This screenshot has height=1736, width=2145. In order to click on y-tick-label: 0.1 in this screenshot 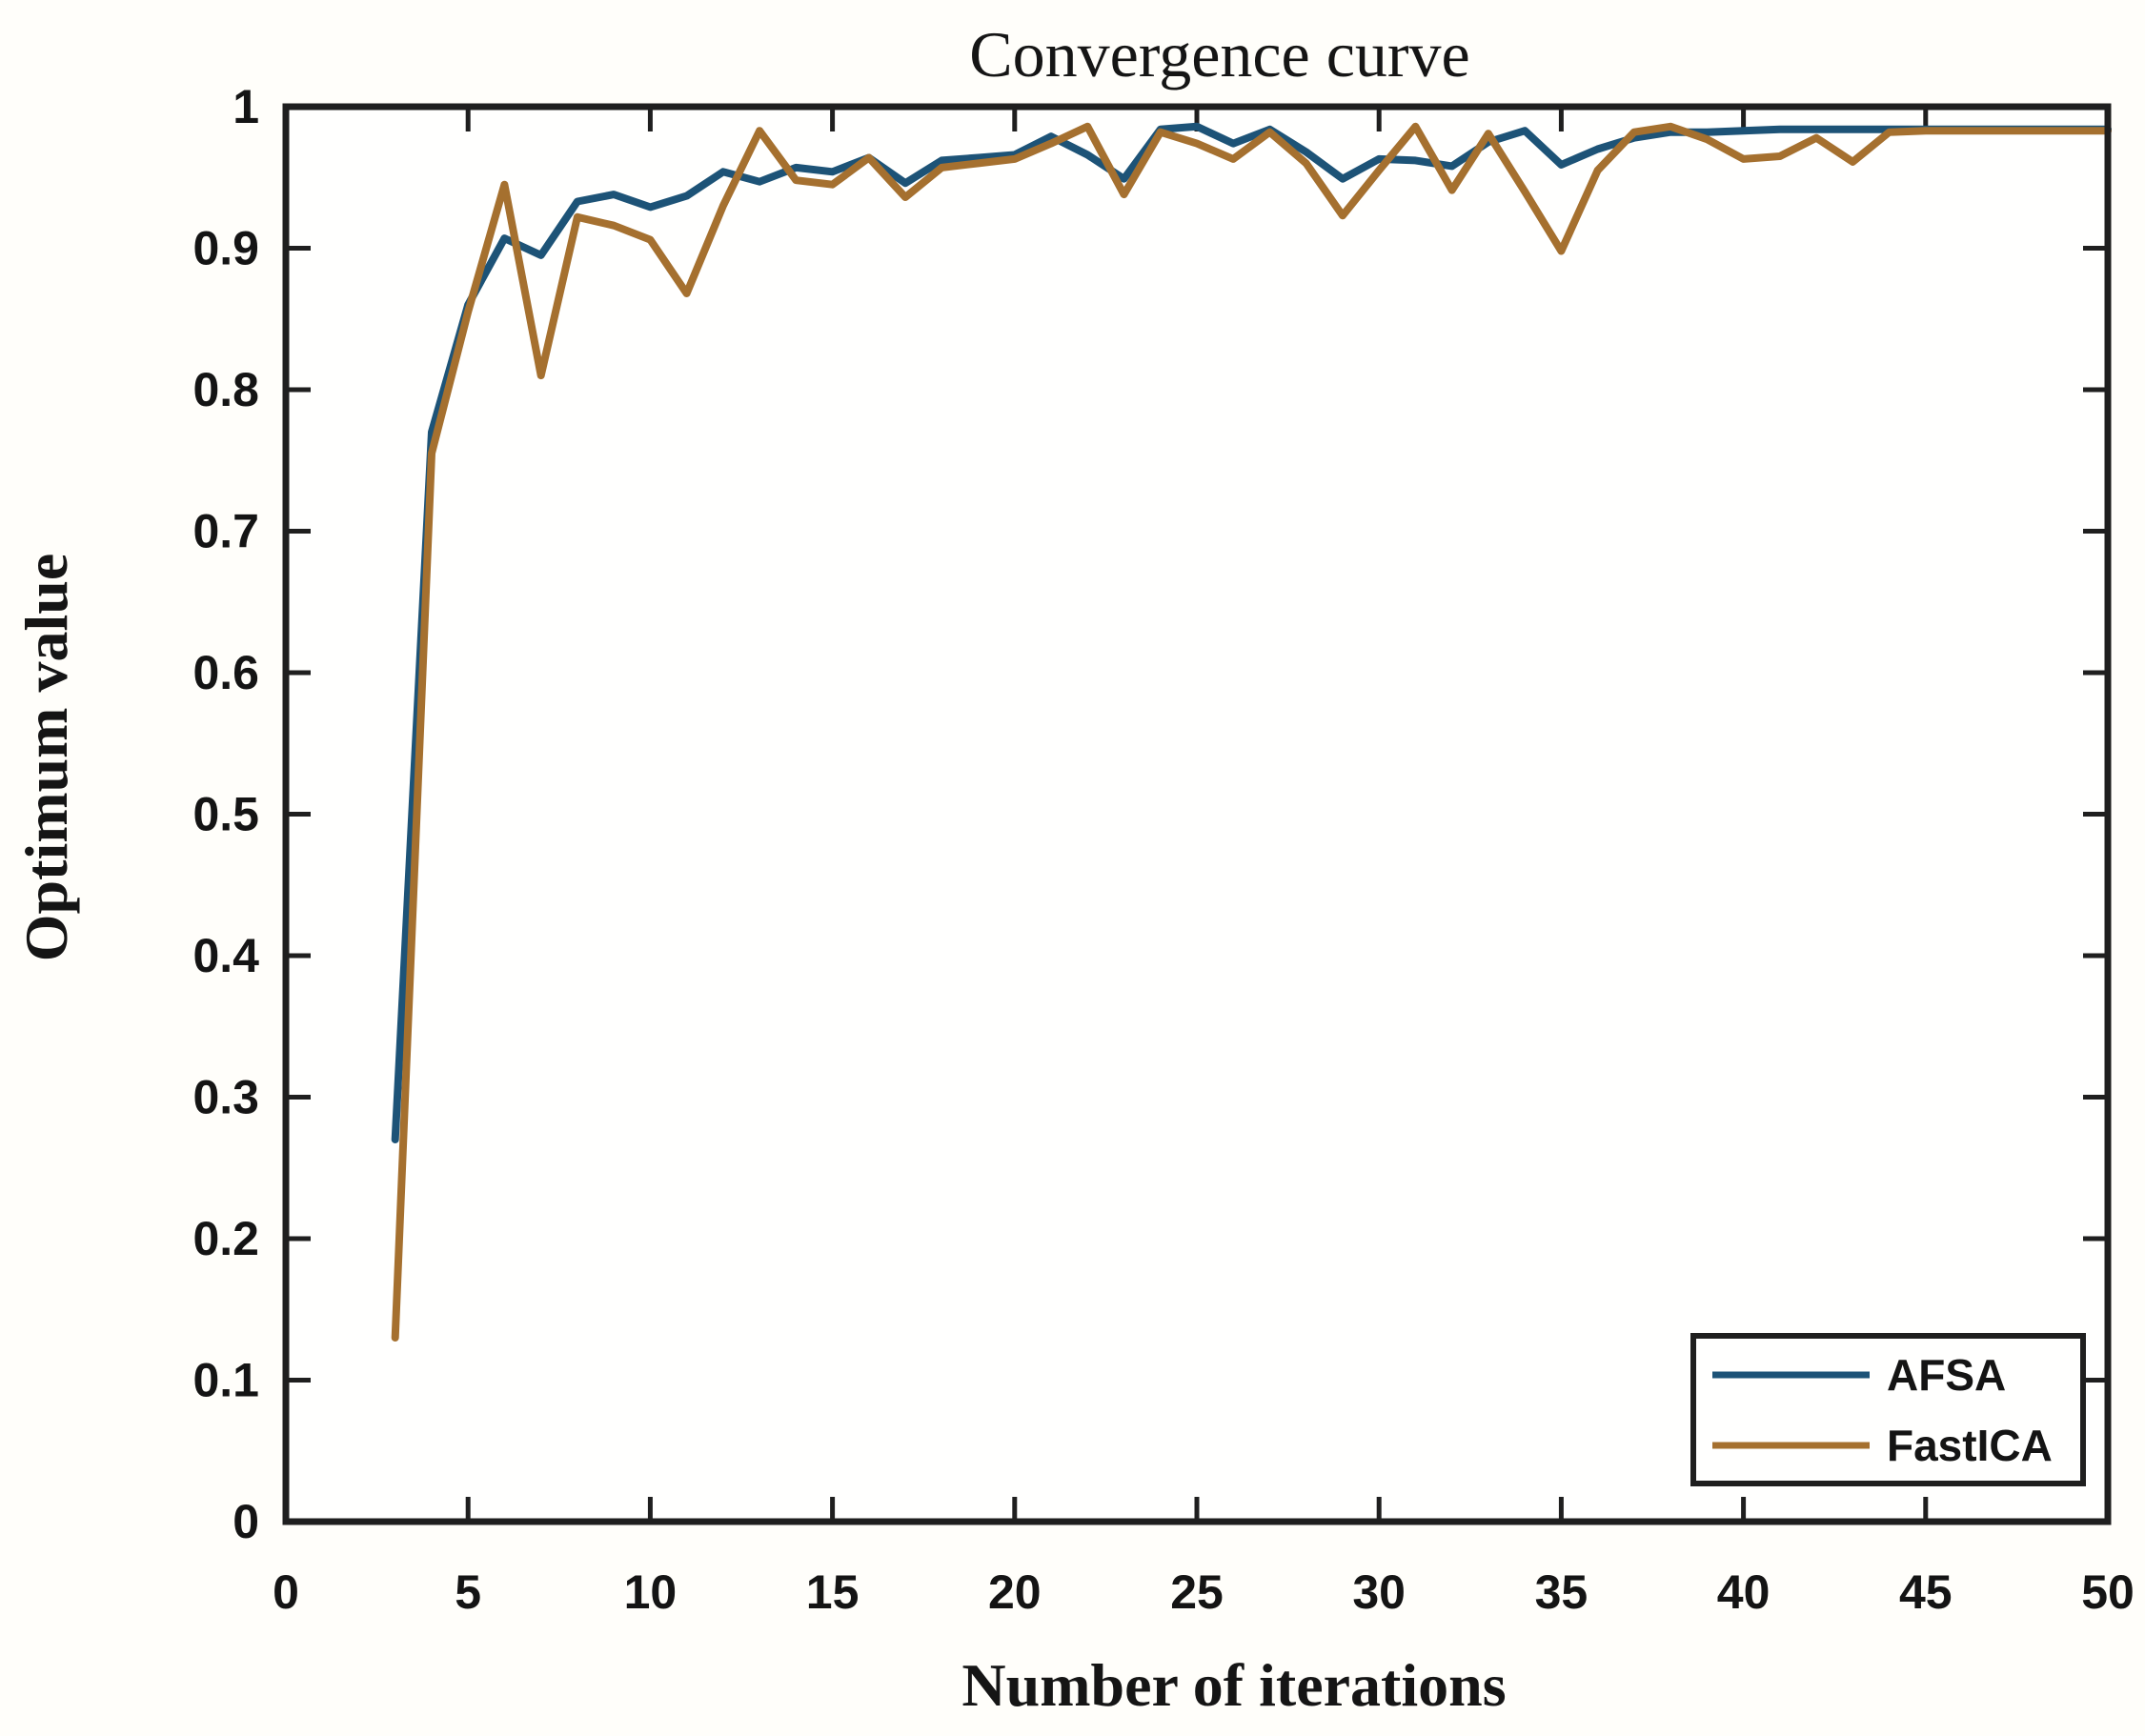, I will do `click(225, 1380)`.